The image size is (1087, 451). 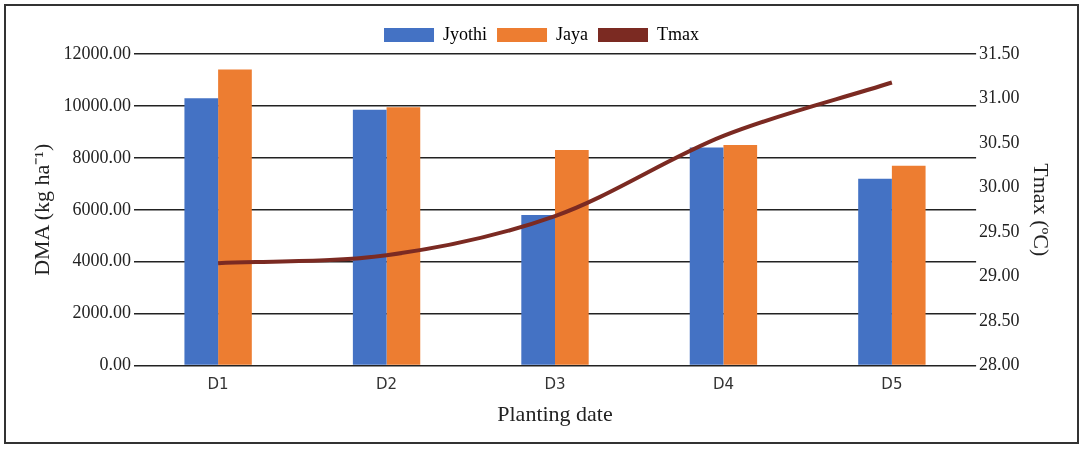 I want to click on legend-label: Jaya, so click(x=572, y=33).